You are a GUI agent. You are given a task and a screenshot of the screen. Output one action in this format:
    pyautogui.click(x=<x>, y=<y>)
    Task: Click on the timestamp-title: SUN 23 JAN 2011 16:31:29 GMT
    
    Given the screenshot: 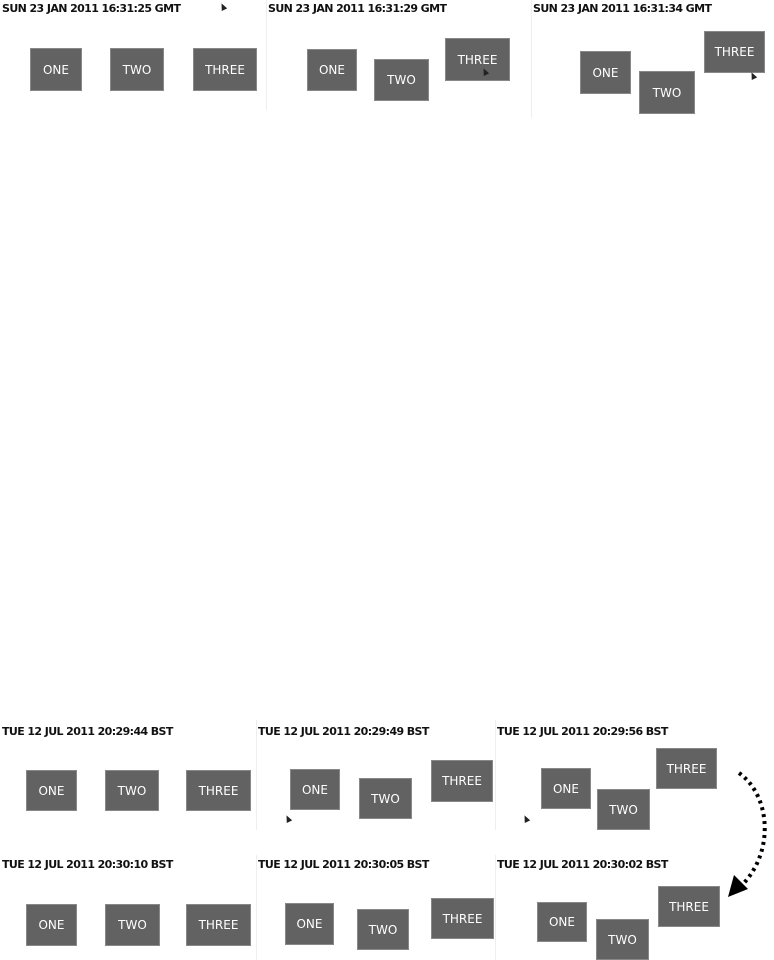 What is the action you would take?
    pyautogui.click(x=357, y=8)
    